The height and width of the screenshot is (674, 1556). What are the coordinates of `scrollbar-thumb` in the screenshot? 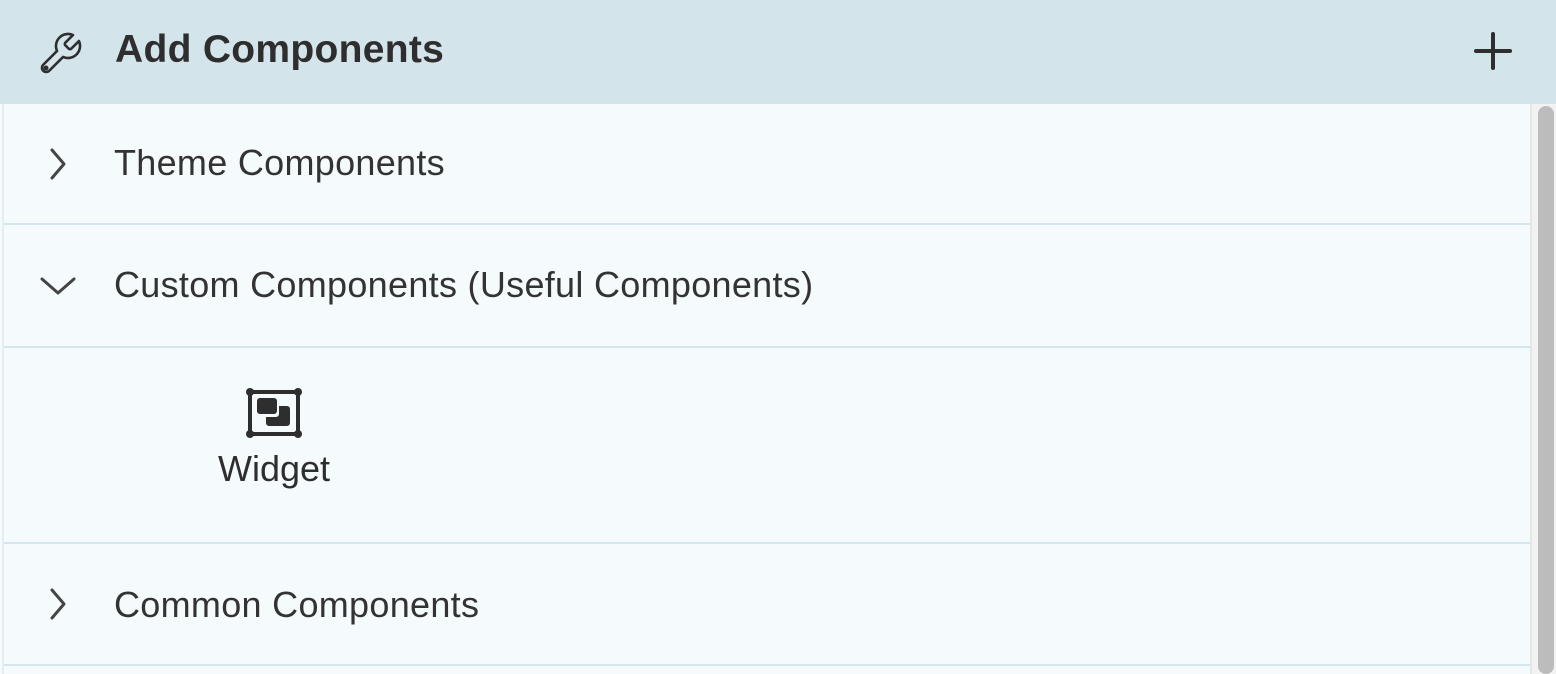 It's located at (1546, 390).